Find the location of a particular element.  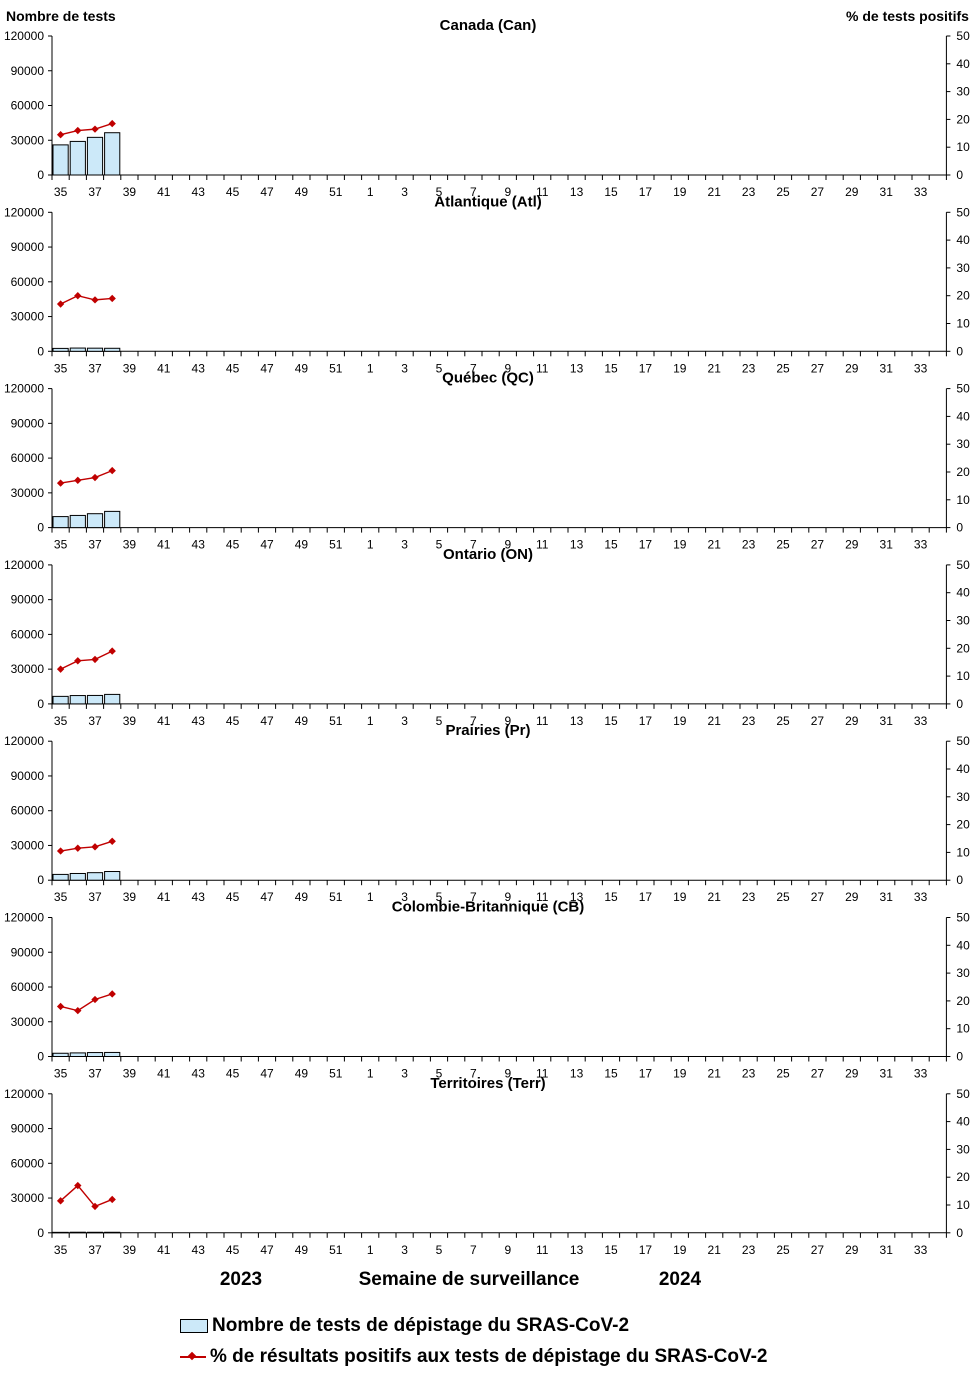

x-tick-label: 3 is located at coordinates (404, 368).